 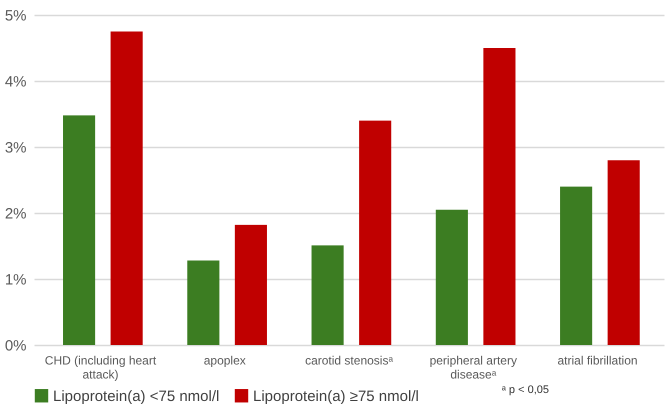 What do you see at coordinates (349, 361) in the screenshot?
I see `x-tick-label: carotid stenosisᵃ` at bounding box center [349, 361].